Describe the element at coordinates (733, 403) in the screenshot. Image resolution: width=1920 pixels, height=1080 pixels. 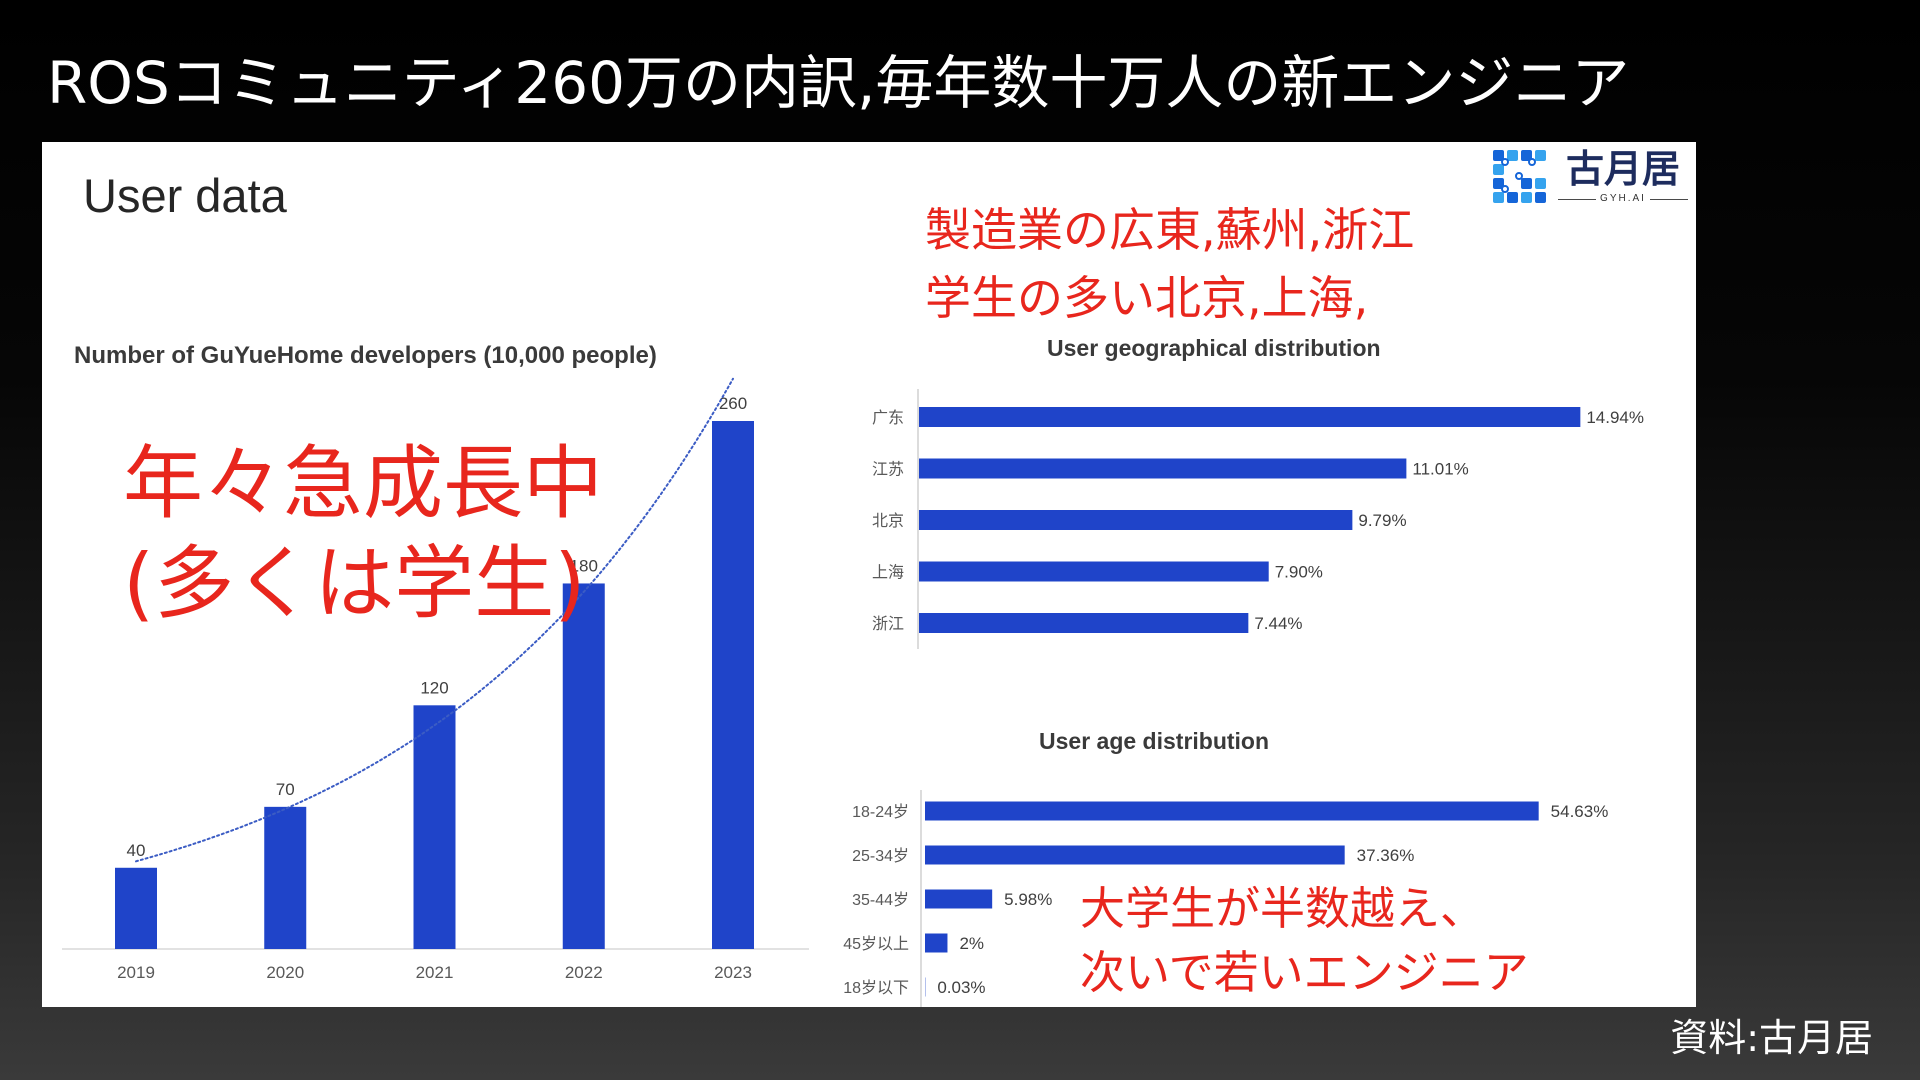
I see `value-label-2023: 260` at that location.